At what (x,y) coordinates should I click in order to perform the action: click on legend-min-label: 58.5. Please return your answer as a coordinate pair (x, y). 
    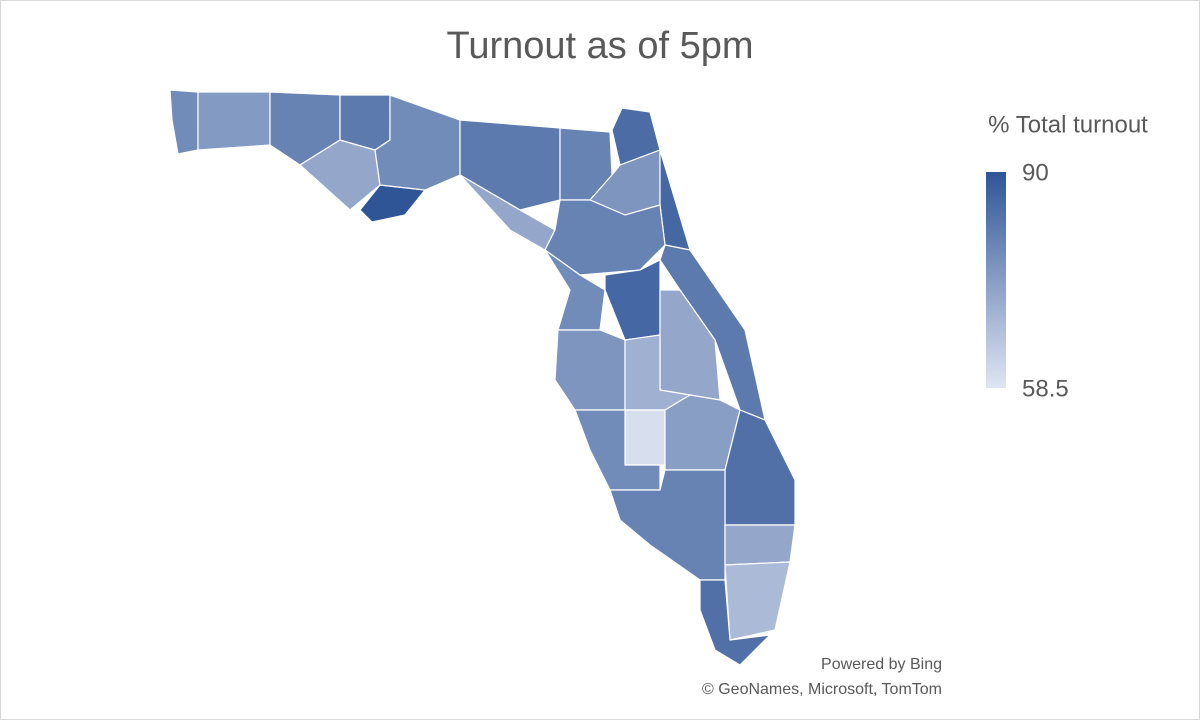
    Looking at the image, I should click on (1045, 388).